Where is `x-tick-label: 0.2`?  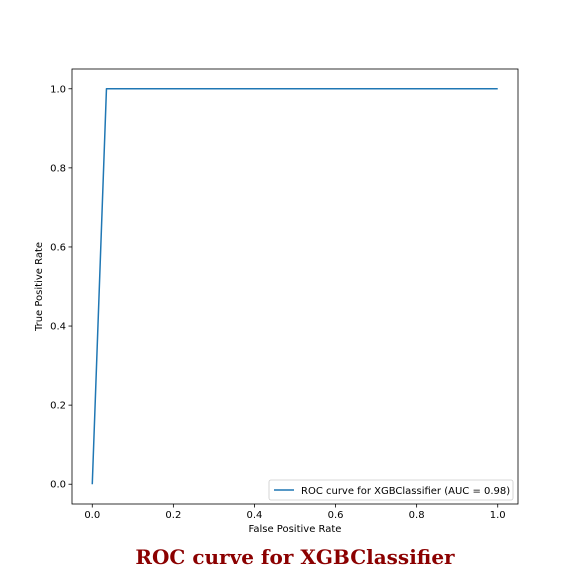
x-tick-label: 0.2 is located at coordinates (173, 515).